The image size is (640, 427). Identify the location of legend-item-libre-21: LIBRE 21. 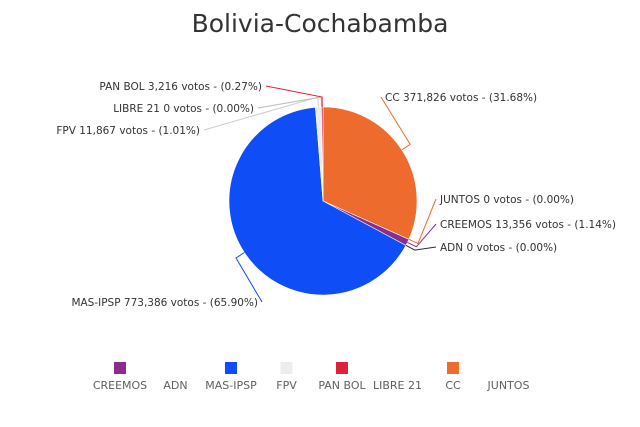
(397, 377).